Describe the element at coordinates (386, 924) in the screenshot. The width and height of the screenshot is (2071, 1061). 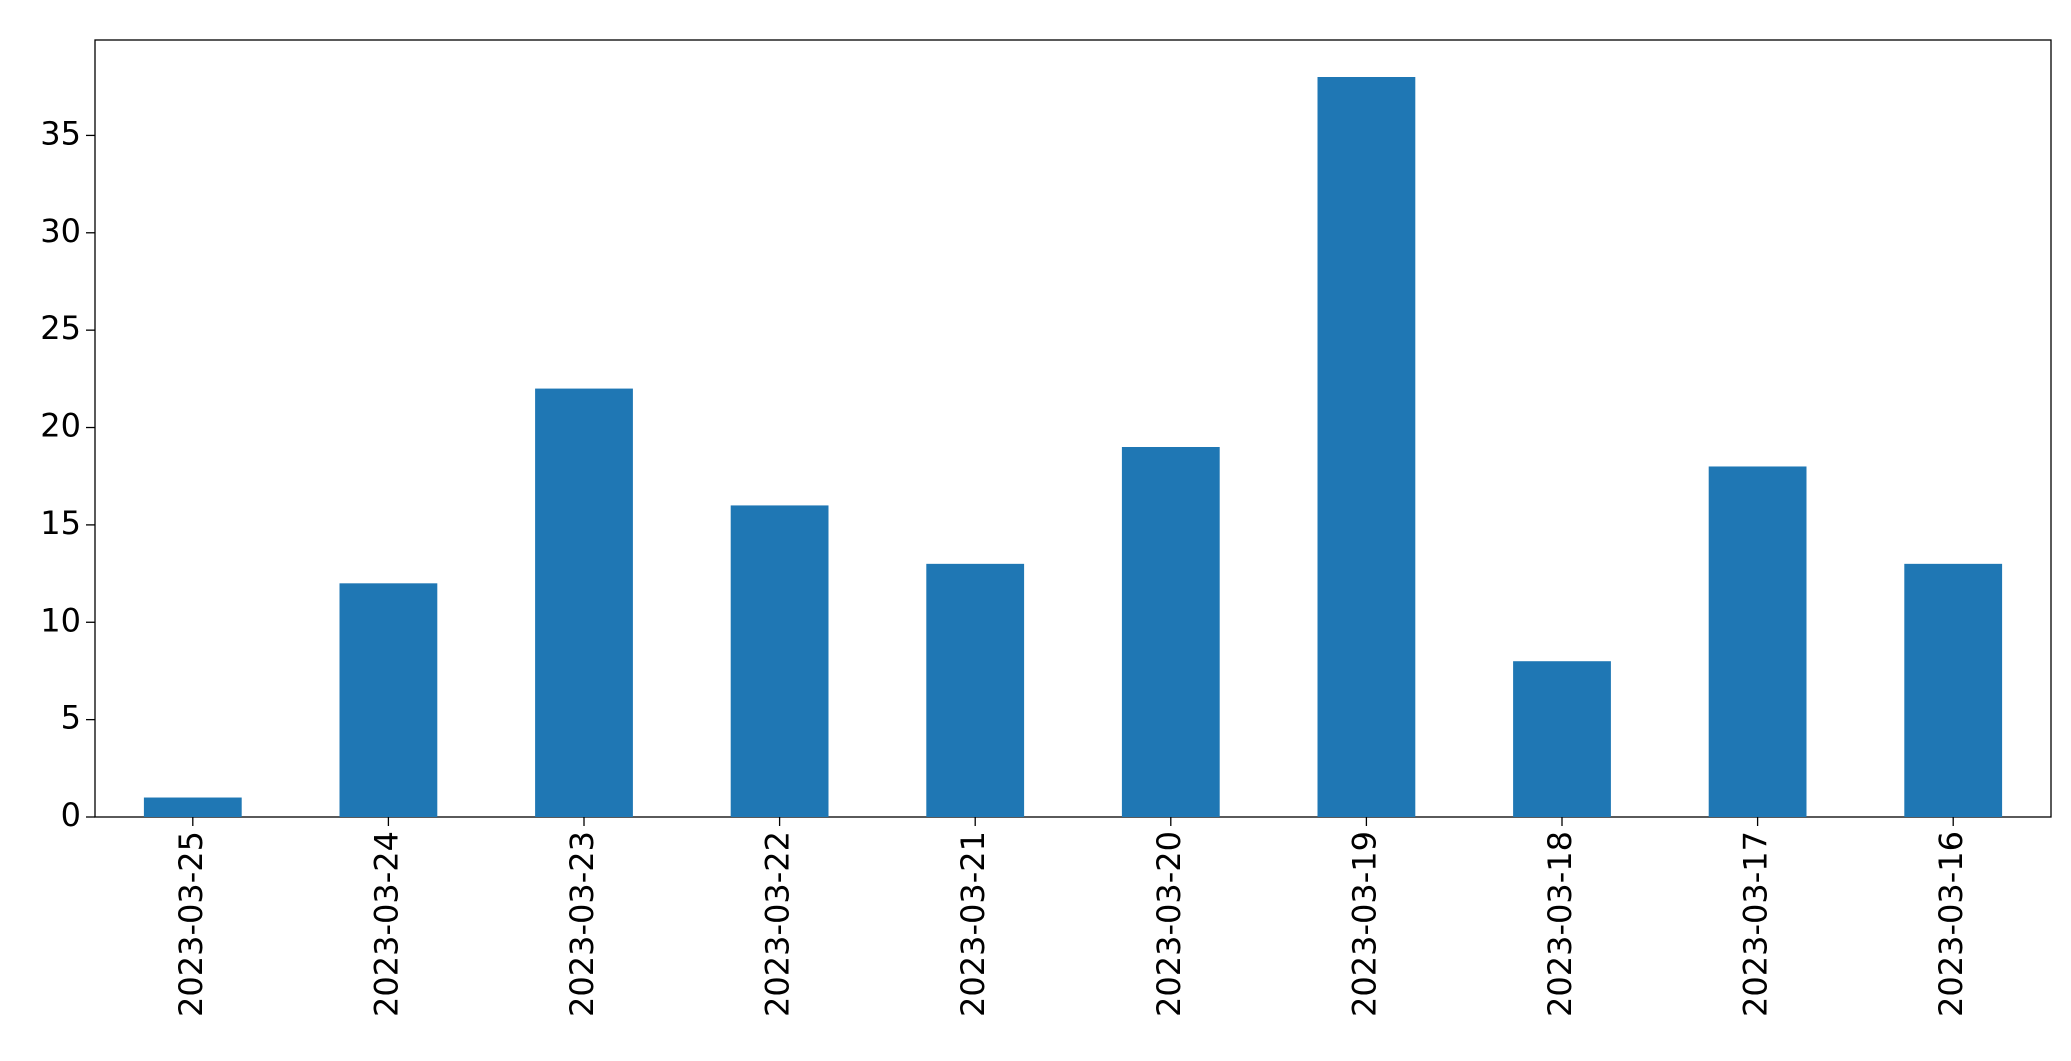
I see `x-tick-label: 2023-03-24` at that location.